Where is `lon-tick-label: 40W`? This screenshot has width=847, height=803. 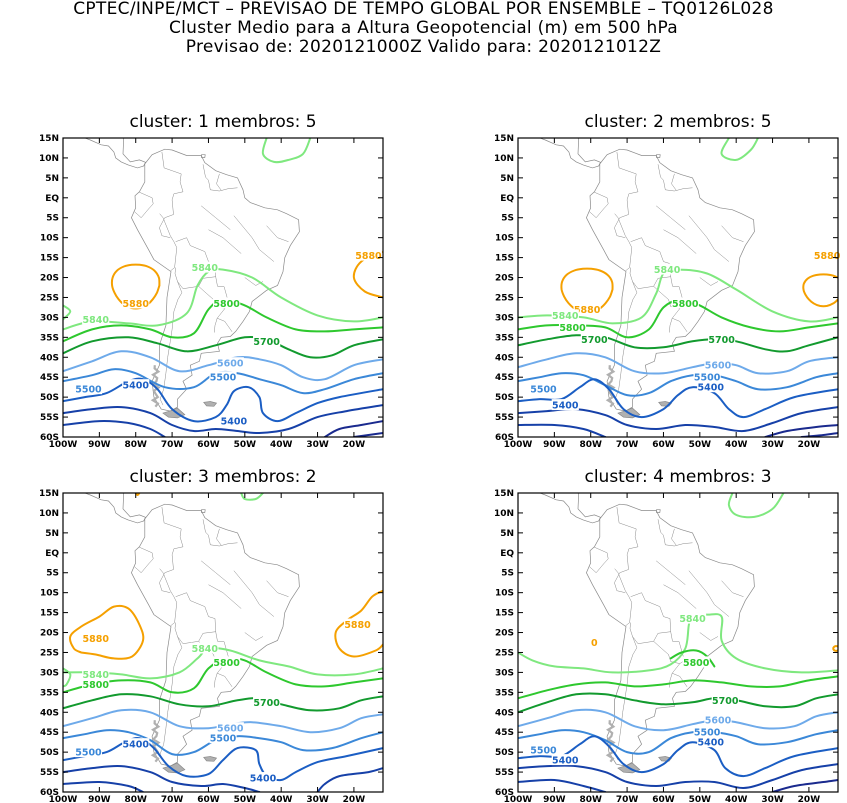 lon-tick-label: 40W is located at coordinates (281, 445).